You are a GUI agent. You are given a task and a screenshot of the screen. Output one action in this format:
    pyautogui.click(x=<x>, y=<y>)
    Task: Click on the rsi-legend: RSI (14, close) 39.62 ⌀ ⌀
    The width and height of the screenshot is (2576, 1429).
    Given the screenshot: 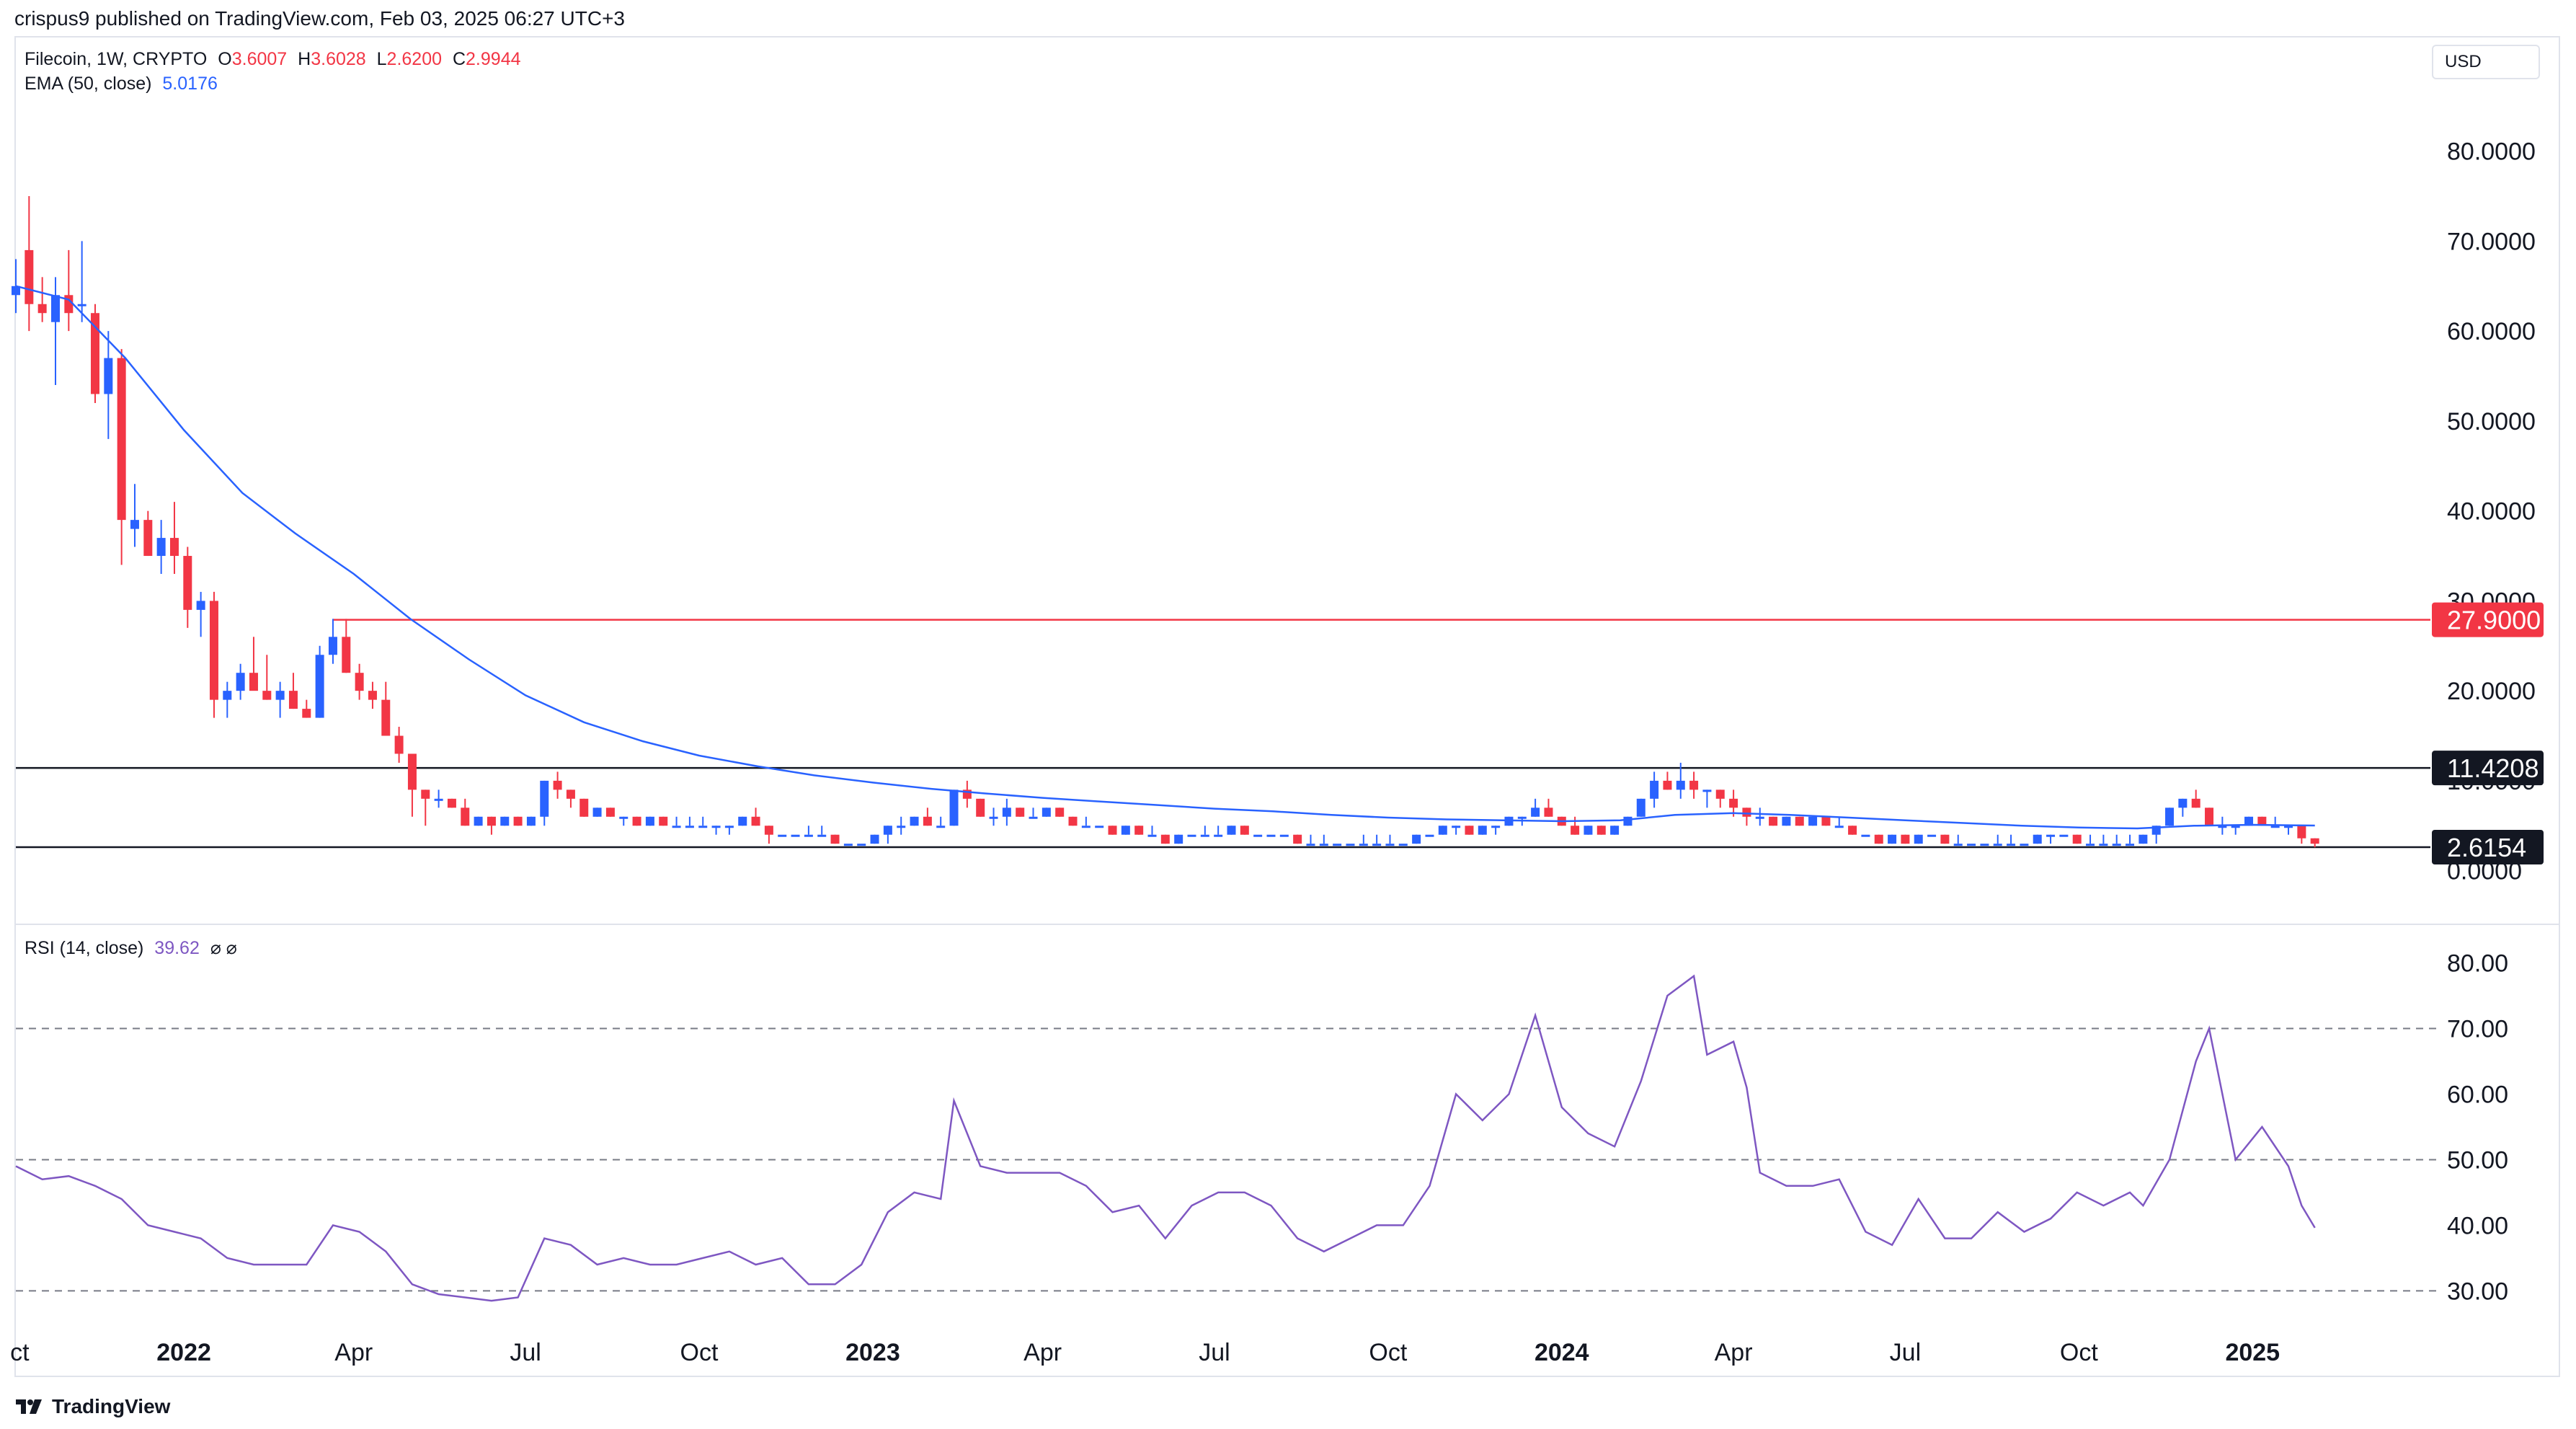 What is the action you would take?
    pyautogui.click(x=131, y=948)
    